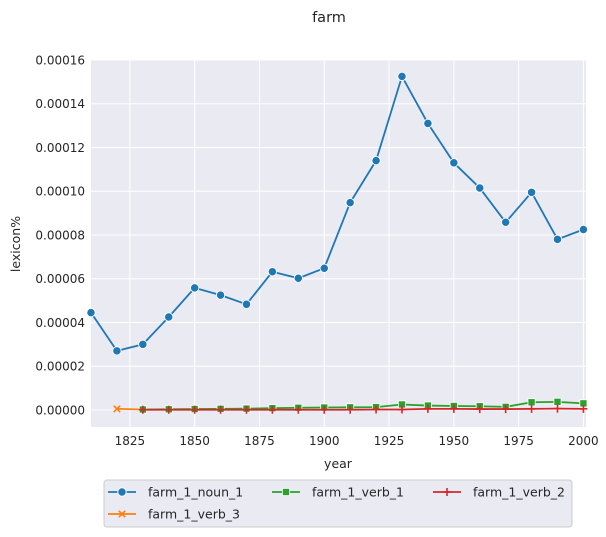  Describe the element at coordinates (60, 410) in the screenshot. I see `y-tick-label: 0.00000` at that location.